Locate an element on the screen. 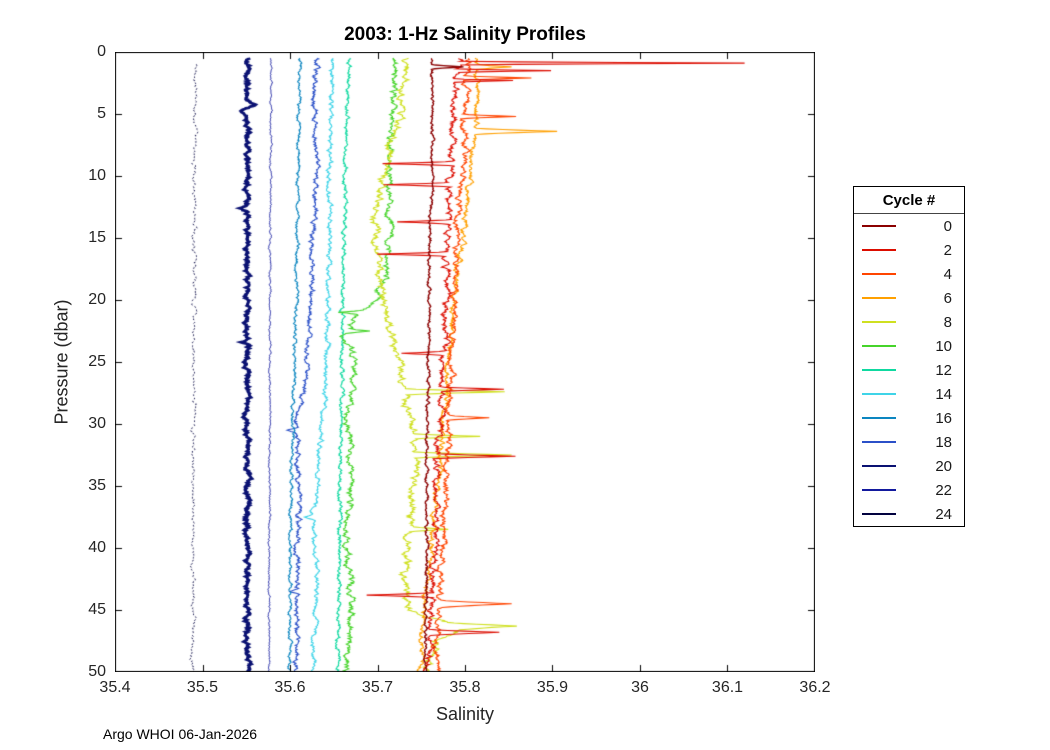 This screenshot has height=750, width=1050. x-tick-label: 36.2 is located at coordinates (815, 687).